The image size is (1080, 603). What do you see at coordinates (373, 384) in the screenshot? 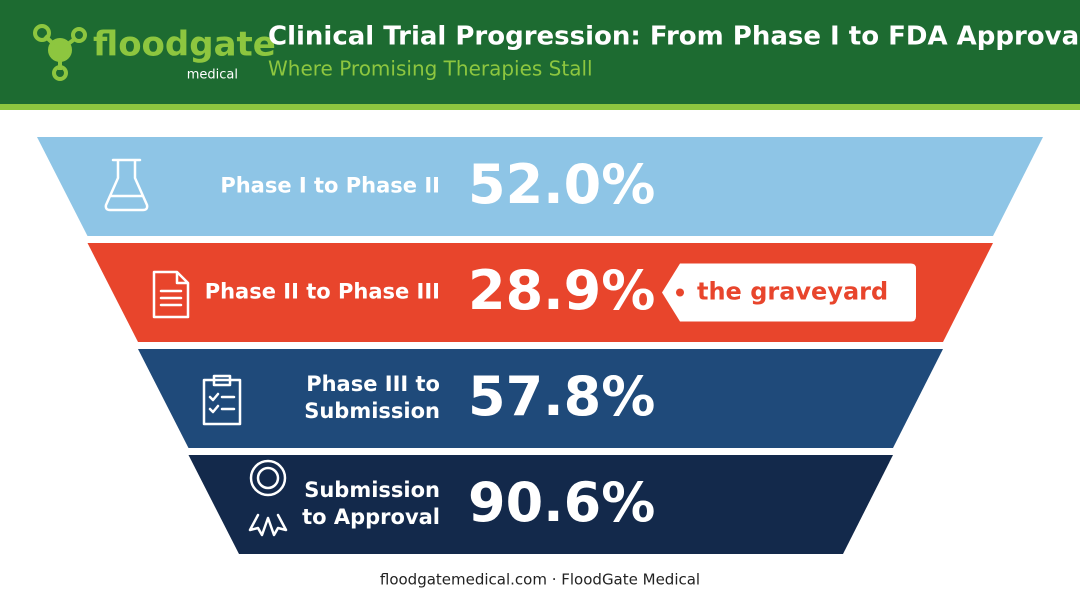
I see `stage-label: Phase III to` at bounding box center [373, 384].